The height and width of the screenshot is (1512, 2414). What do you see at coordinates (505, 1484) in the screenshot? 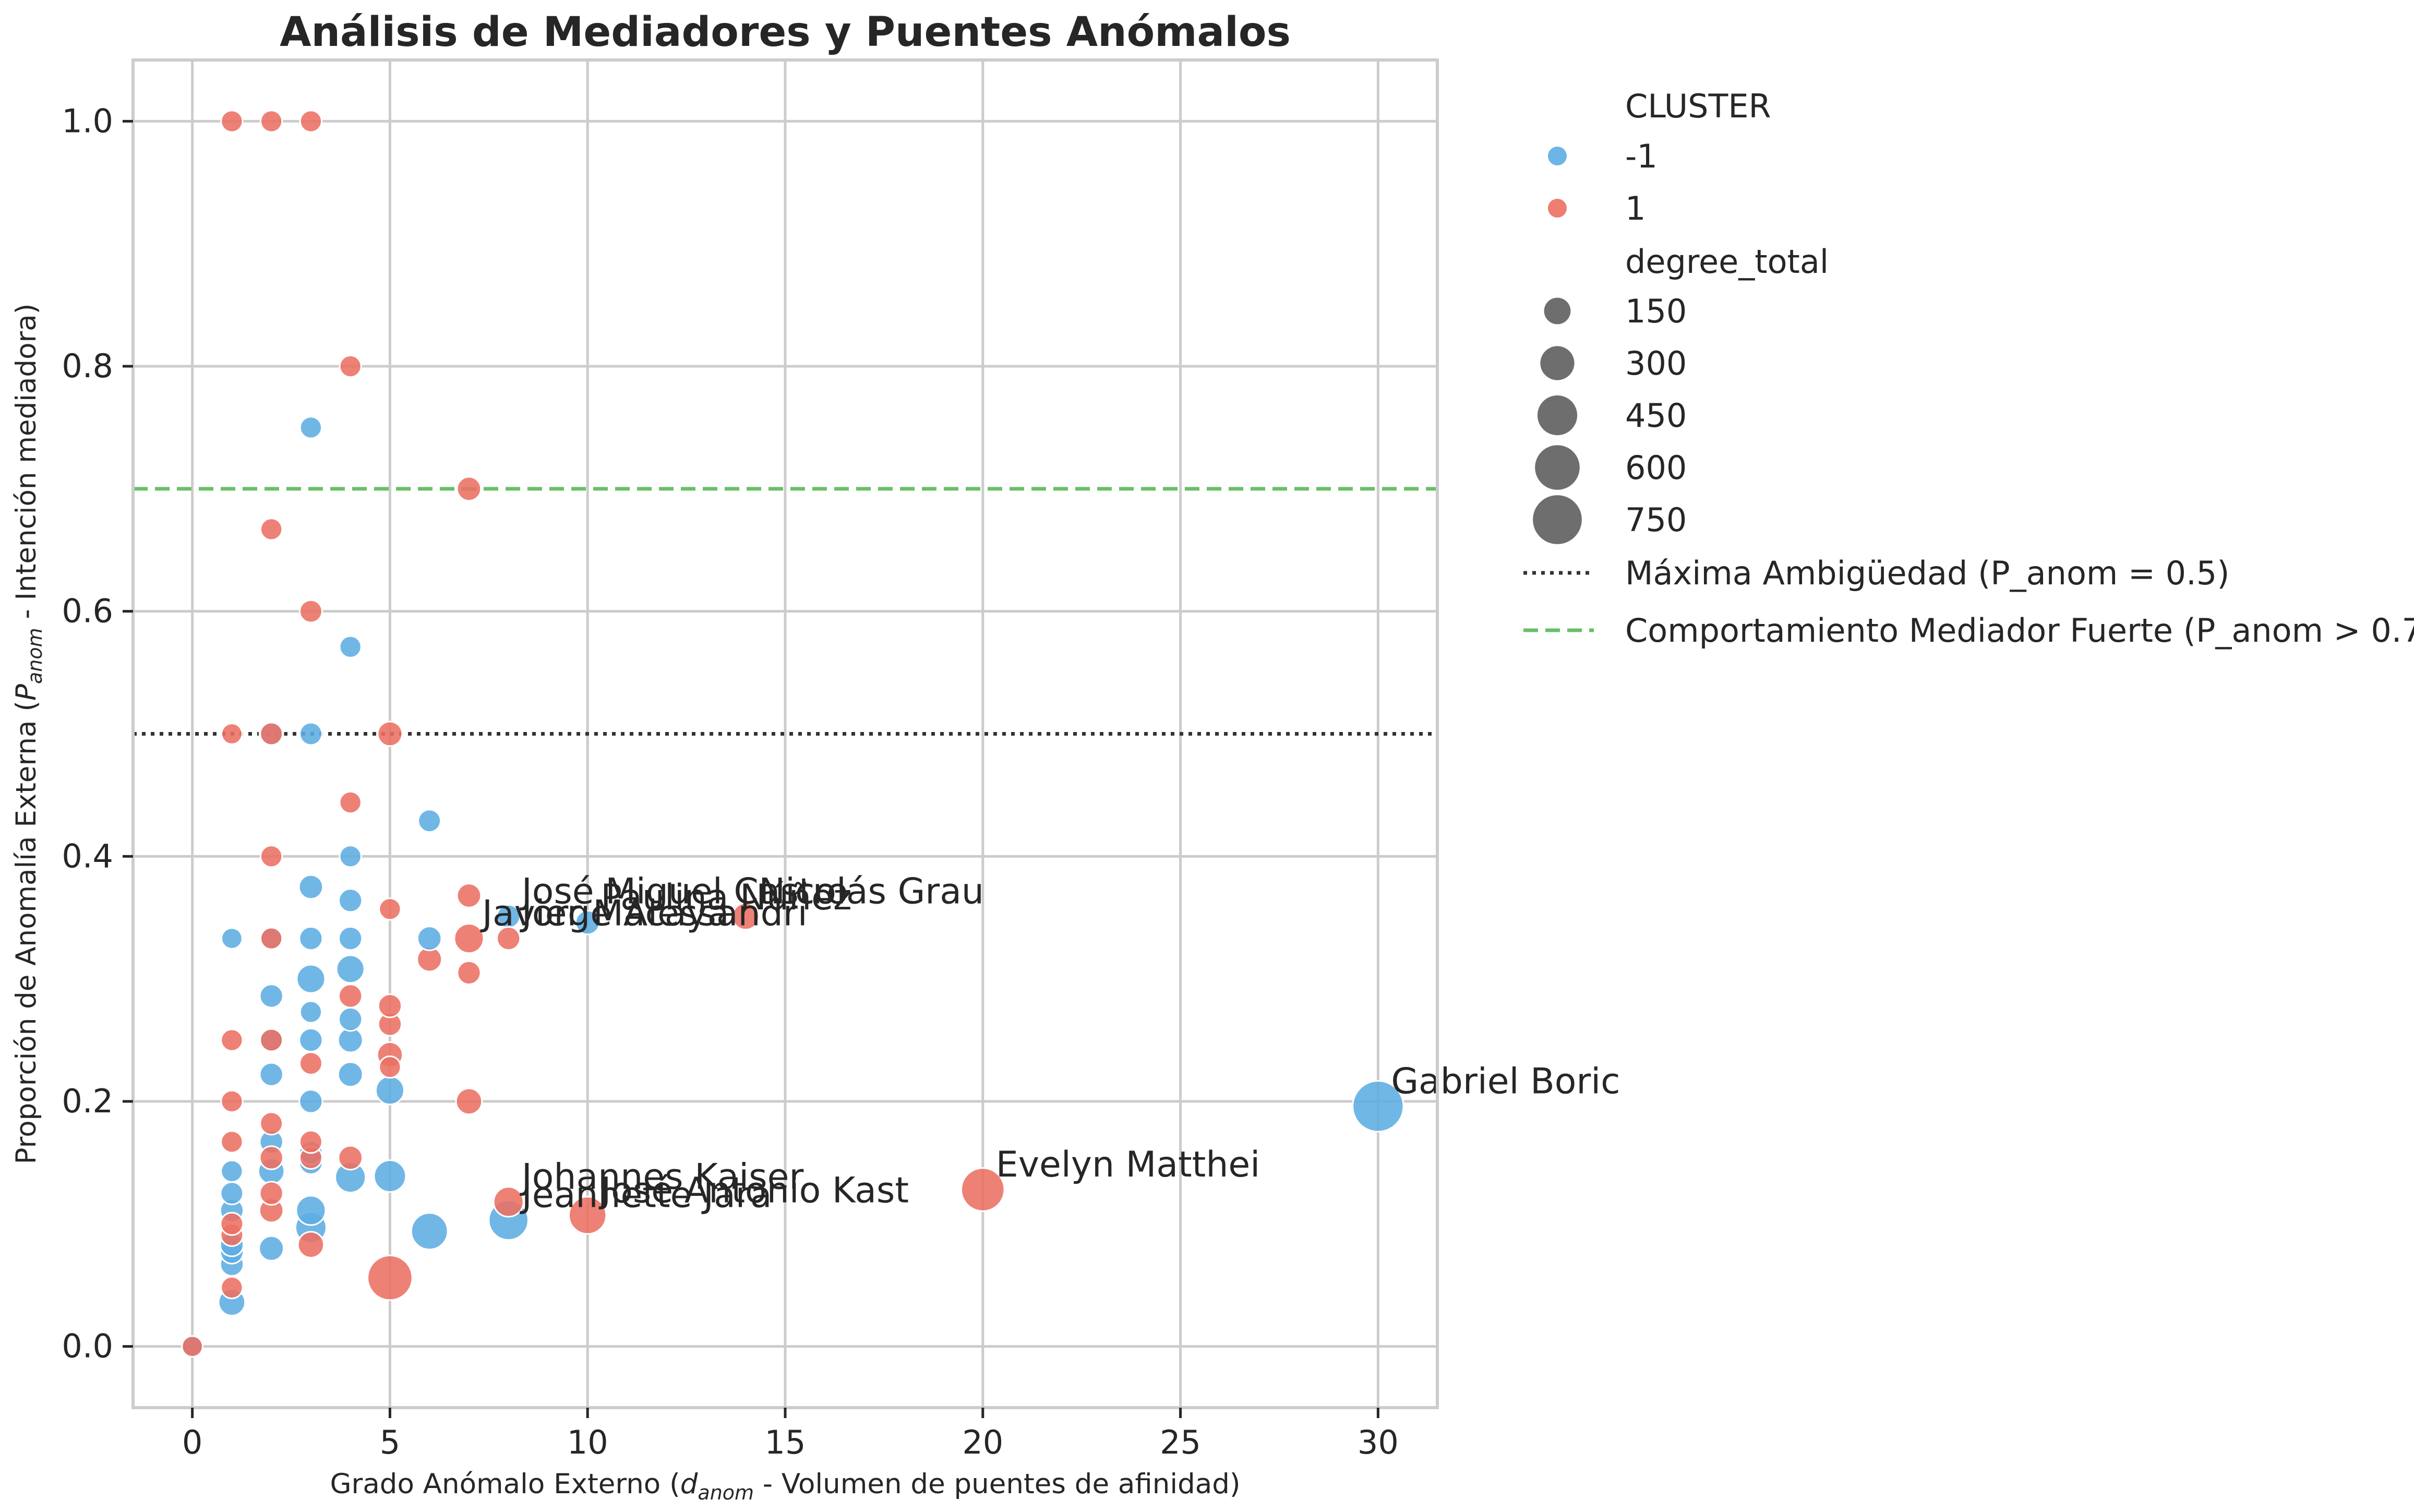
I see `x-axis-label-part1: Grado Anómalo Externo (` at bounding box center [505, 1484].